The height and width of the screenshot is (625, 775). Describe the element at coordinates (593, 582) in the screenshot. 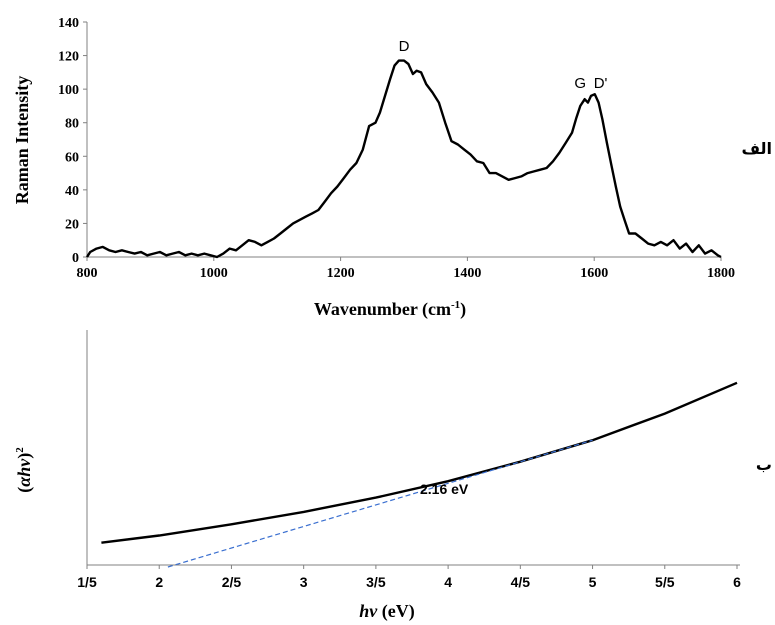

I see `x-tick-label-bottom: 5` at that location.